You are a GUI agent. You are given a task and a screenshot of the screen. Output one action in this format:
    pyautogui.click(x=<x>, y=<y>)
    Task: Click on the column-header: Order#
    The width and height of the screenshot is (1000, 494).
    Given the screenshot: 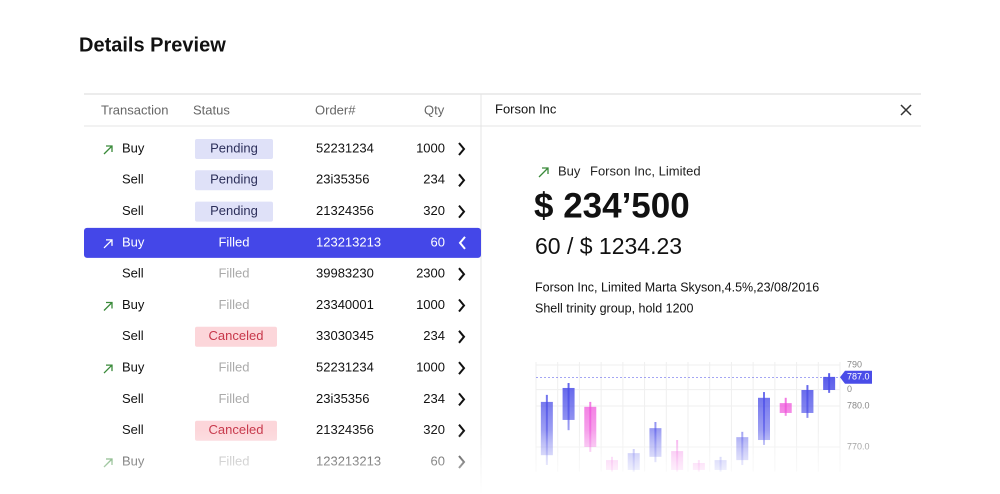 What is the action you would take?
    pyautogui.click(x=335, y=109)
    